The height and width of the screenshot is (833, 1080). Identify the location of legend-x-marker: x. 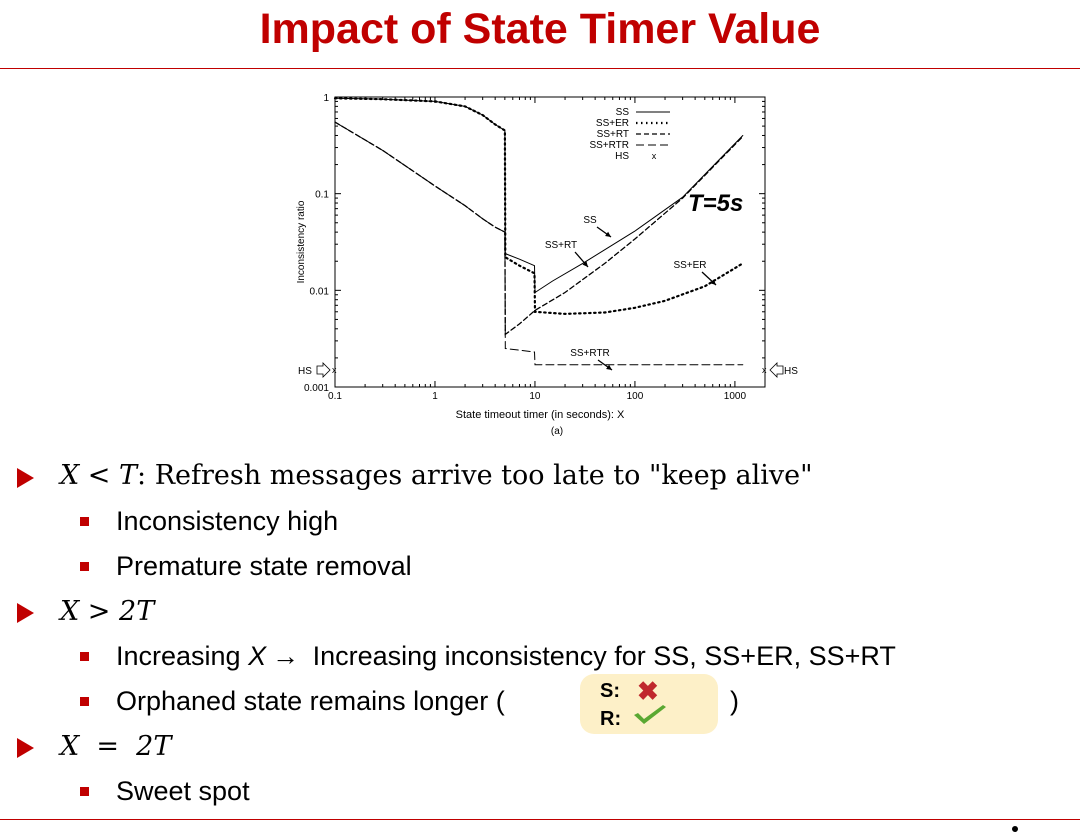
(654, 156).